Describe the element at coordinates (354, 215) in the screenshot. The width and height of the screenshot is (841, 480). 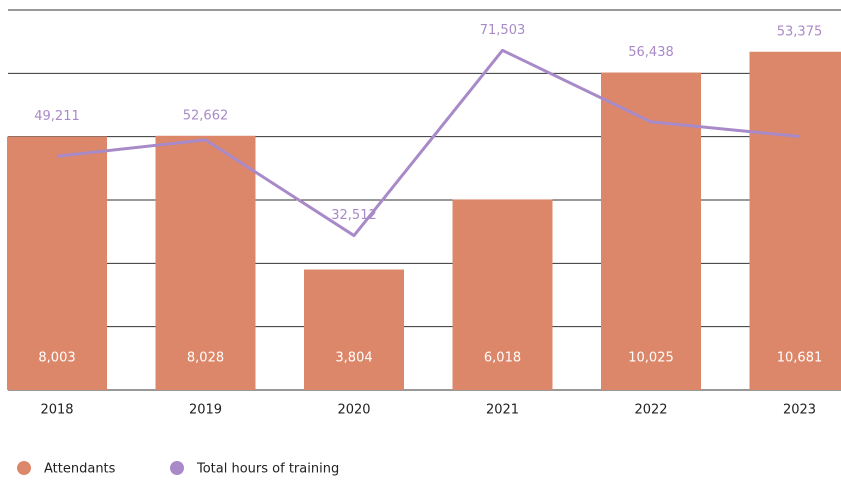
I see `line-value-label: 32,512` at that location.